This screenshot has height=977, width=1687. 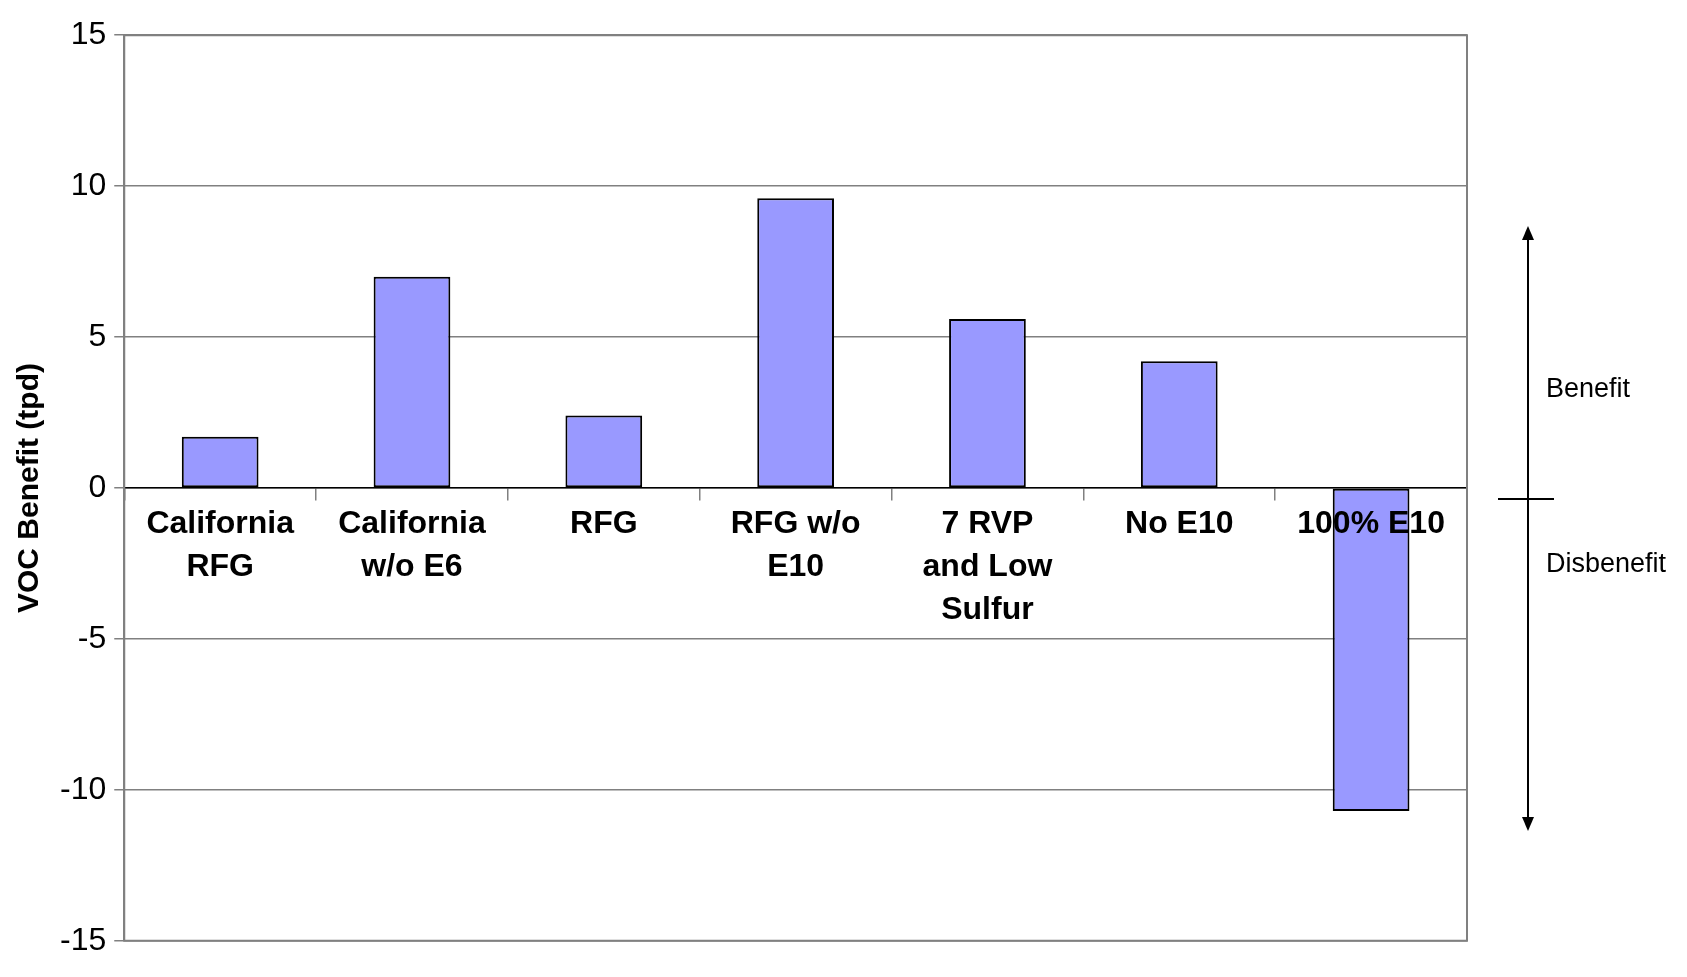 I want to click on x-tick-label: No E10, so click(x=1179, y=521).